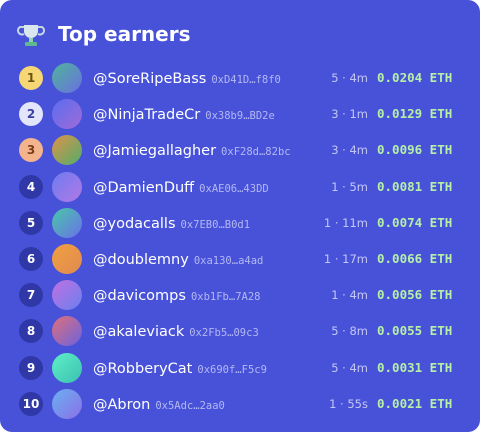 Image resolution: width=480 pixels, height=432 pixels. What do you see at coordinates (349, 150) in the screenshot?
I see `trade-stat: 3 · 4m` at bounding box center [349, 150].